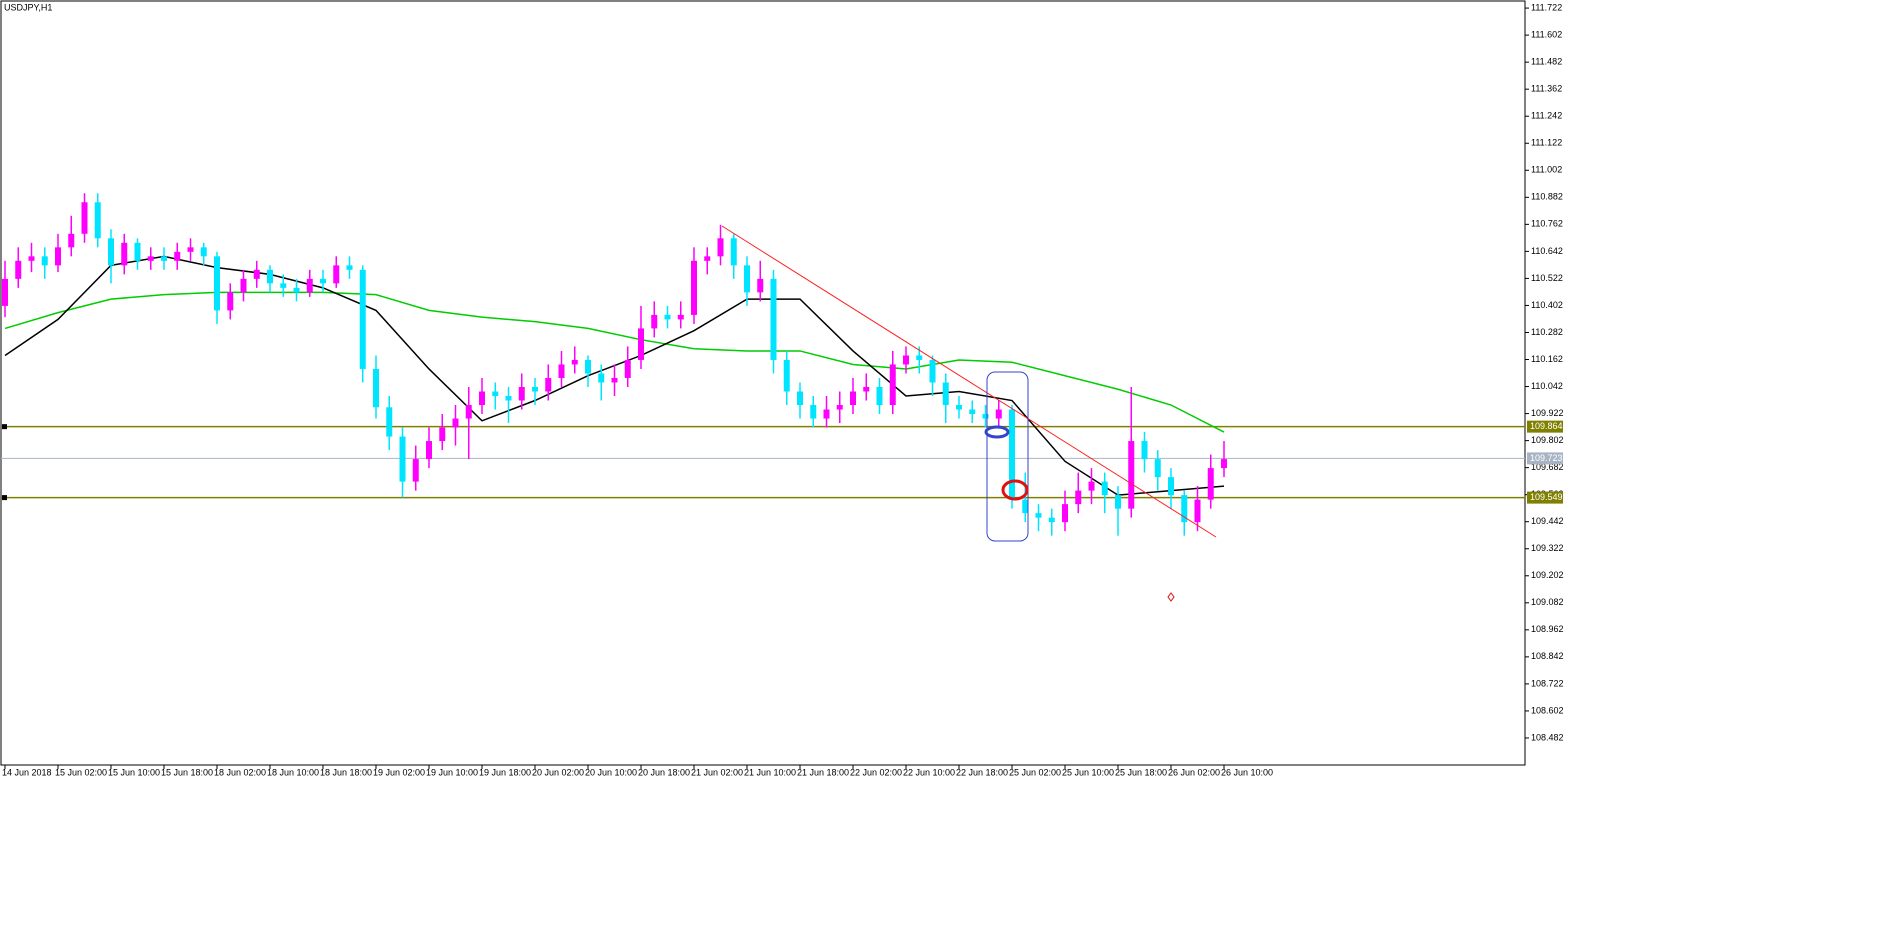 The height and width of the screenshot is (948, 1899). Describe the element at coordinates (28, 7) in the screenshot. I see `chart-title: USDJPY,H1` at that location.